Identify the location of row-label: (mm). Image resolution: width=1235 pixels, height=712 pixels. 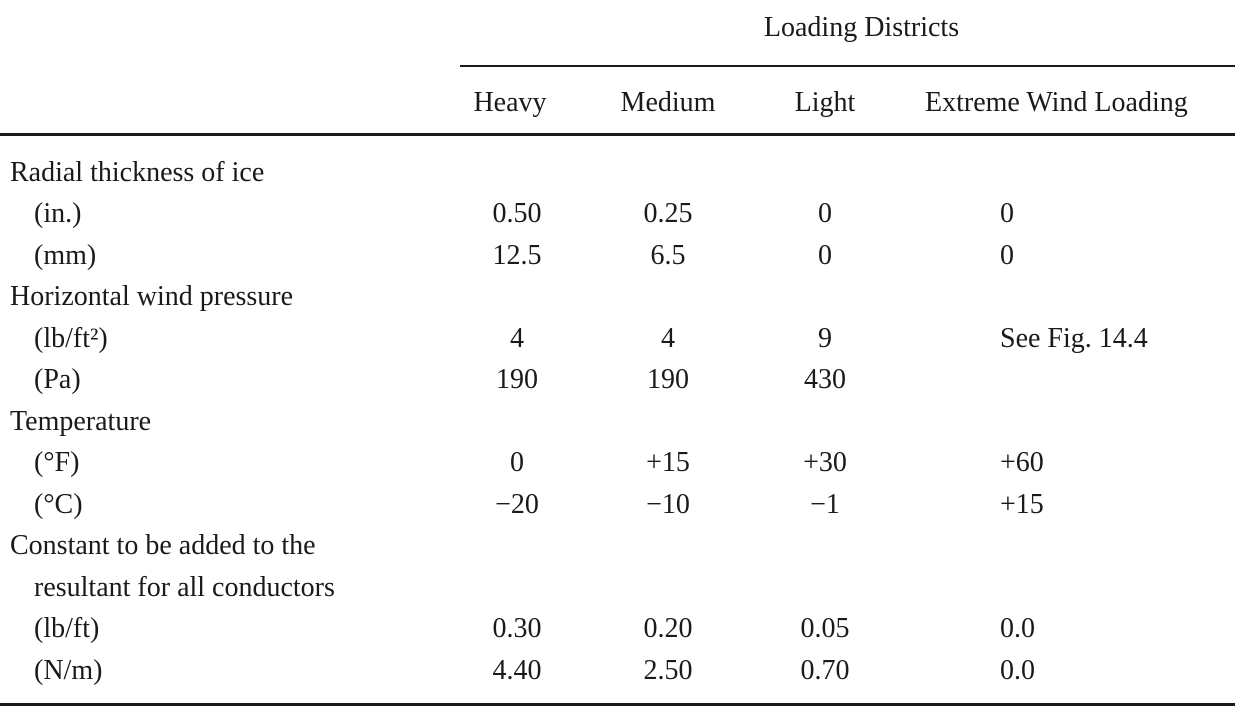
(65, 255).